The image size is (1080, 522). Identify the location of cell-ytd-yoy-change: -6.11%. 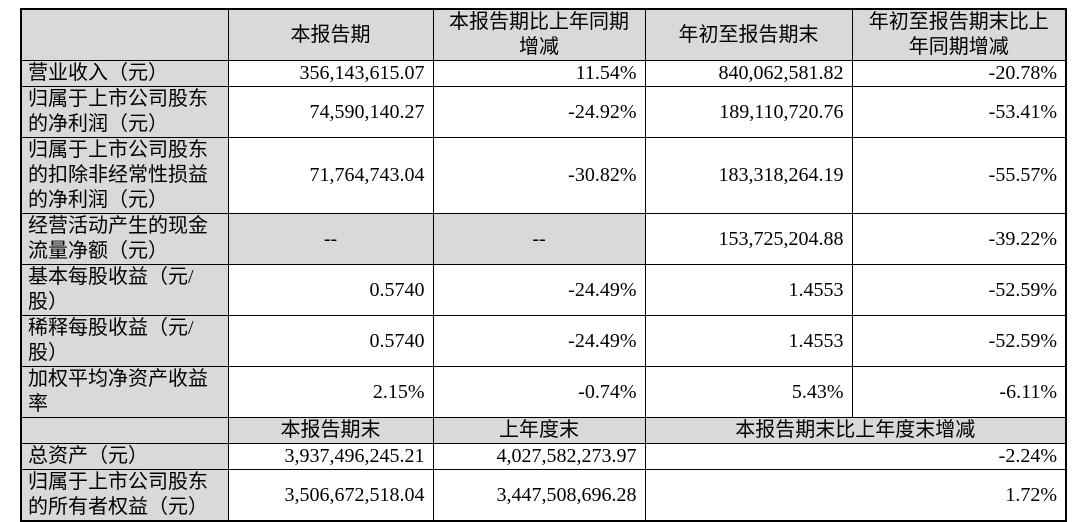
(959, 392).